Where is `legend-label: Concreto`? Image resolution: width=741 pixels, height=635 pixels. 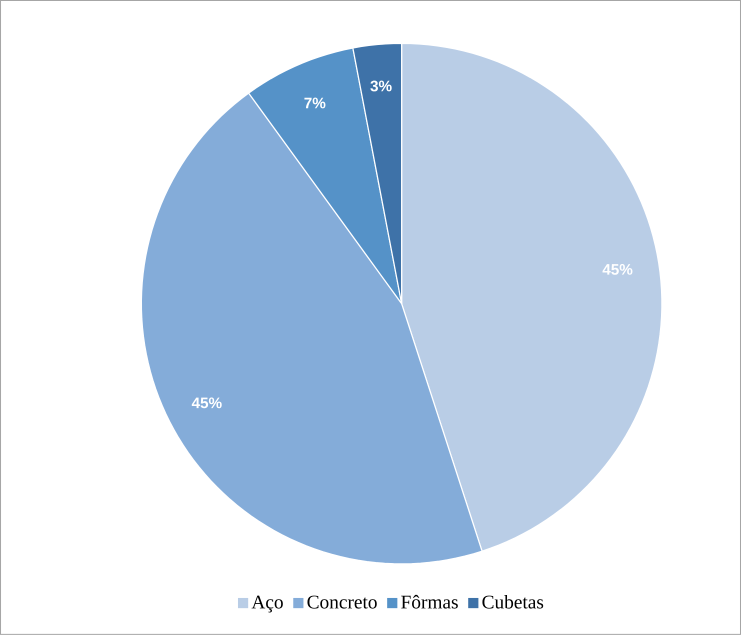
legend-label: Concreto is located at coordinates (342, 602).